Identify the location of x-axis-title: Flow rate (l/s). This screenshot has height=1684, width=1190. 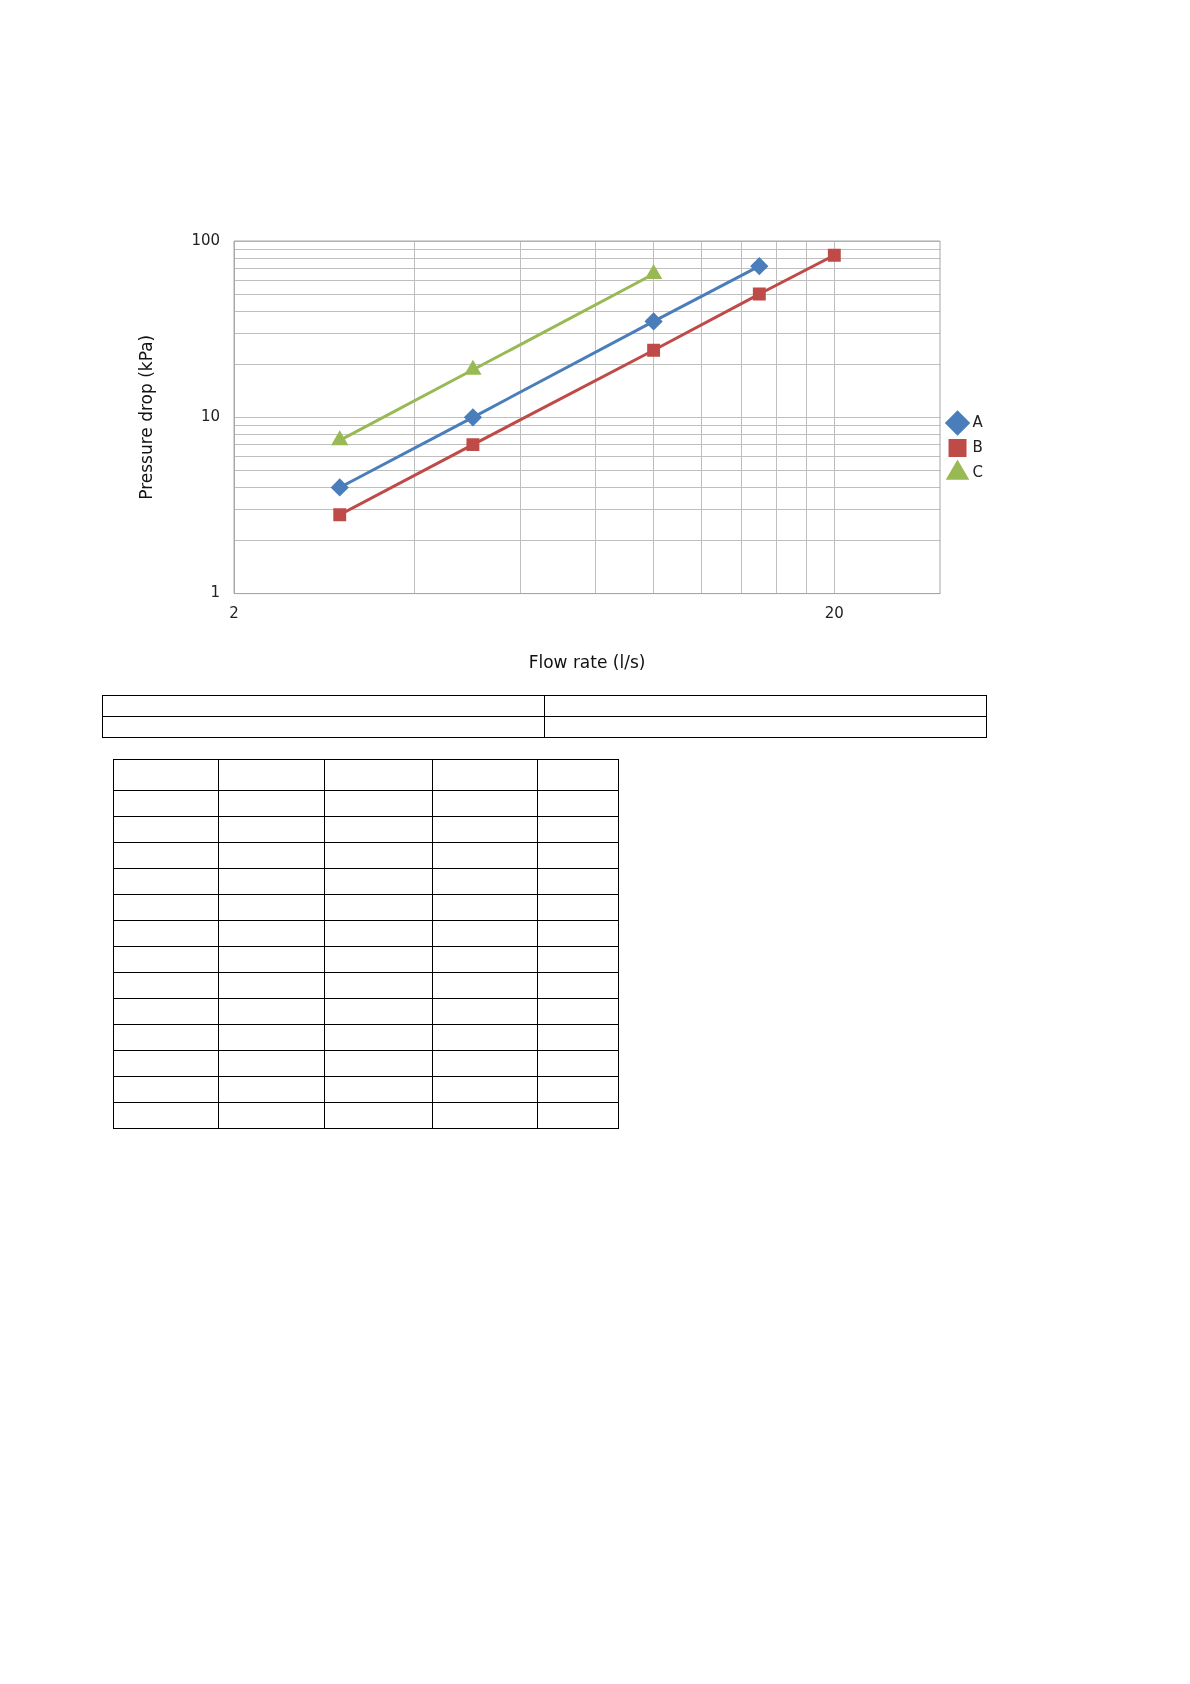
(587, 662).